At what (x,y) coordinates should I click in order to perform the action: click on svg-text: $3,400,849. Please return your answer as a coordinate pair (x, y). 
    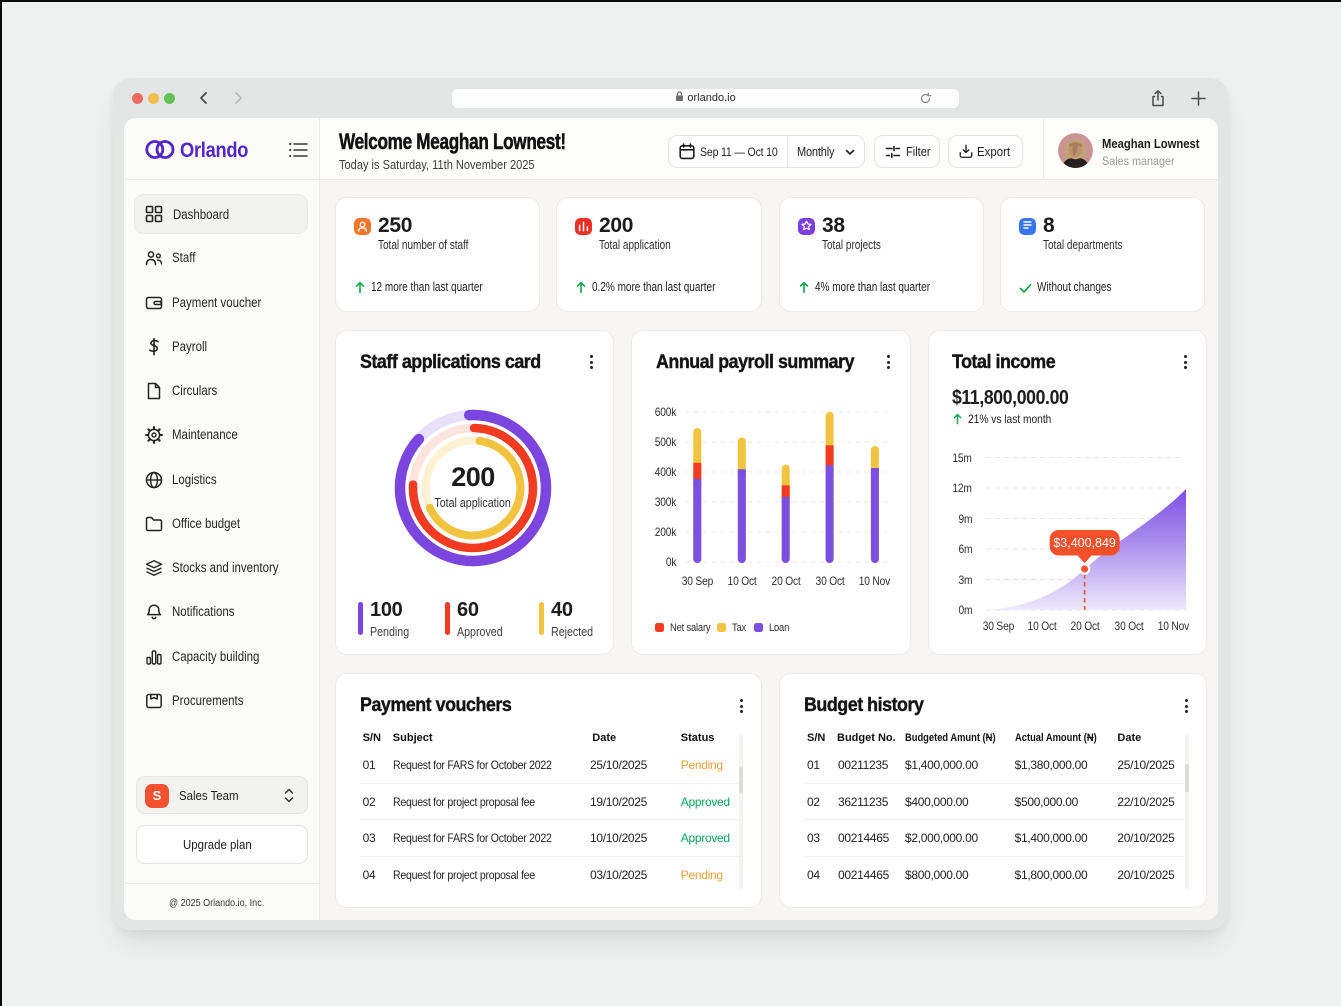
    Looking at the image, I should click on (1084, 543).